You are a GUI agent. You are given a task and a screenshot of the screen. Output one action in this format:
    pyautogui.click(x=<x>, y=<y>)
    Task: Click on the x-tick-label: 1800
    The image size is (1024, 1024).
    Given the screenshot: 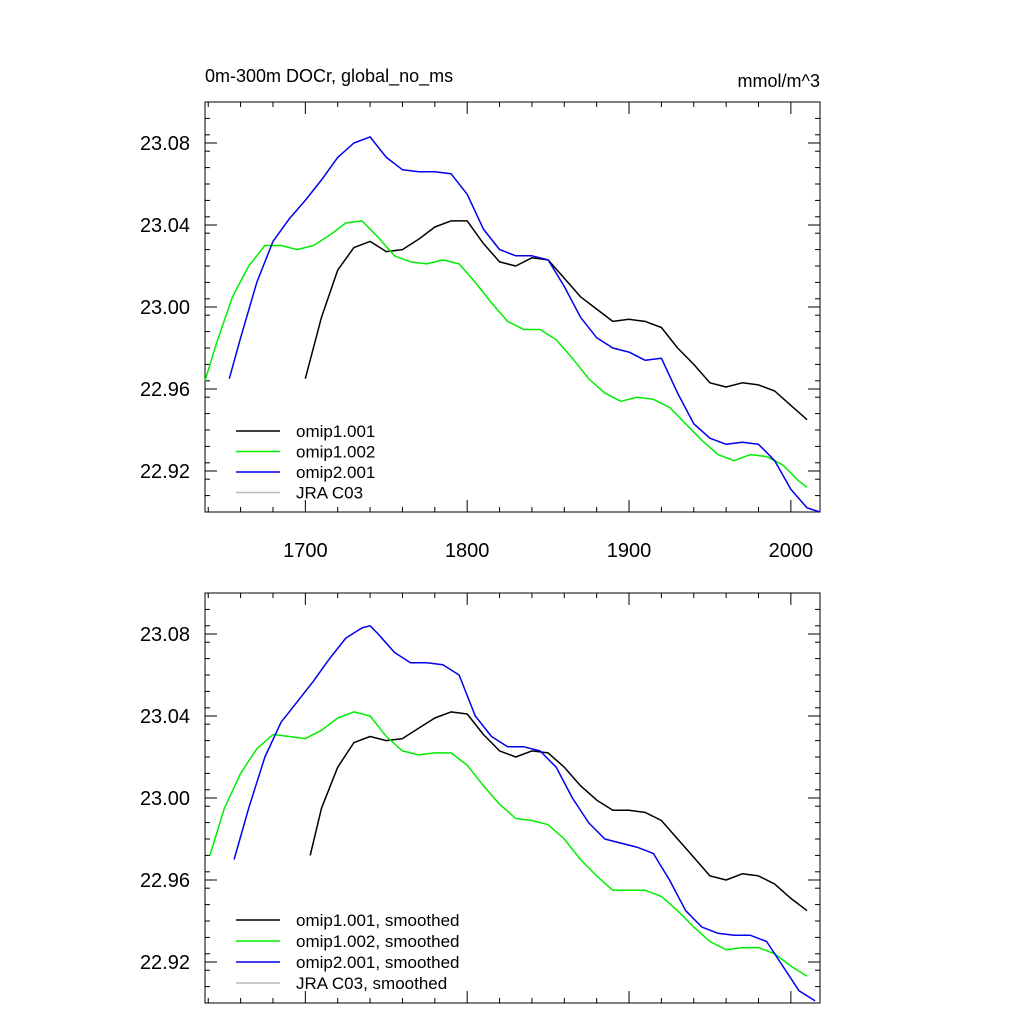 What is the action you would take?
    pyautogui.click(x=467, y=551)
    